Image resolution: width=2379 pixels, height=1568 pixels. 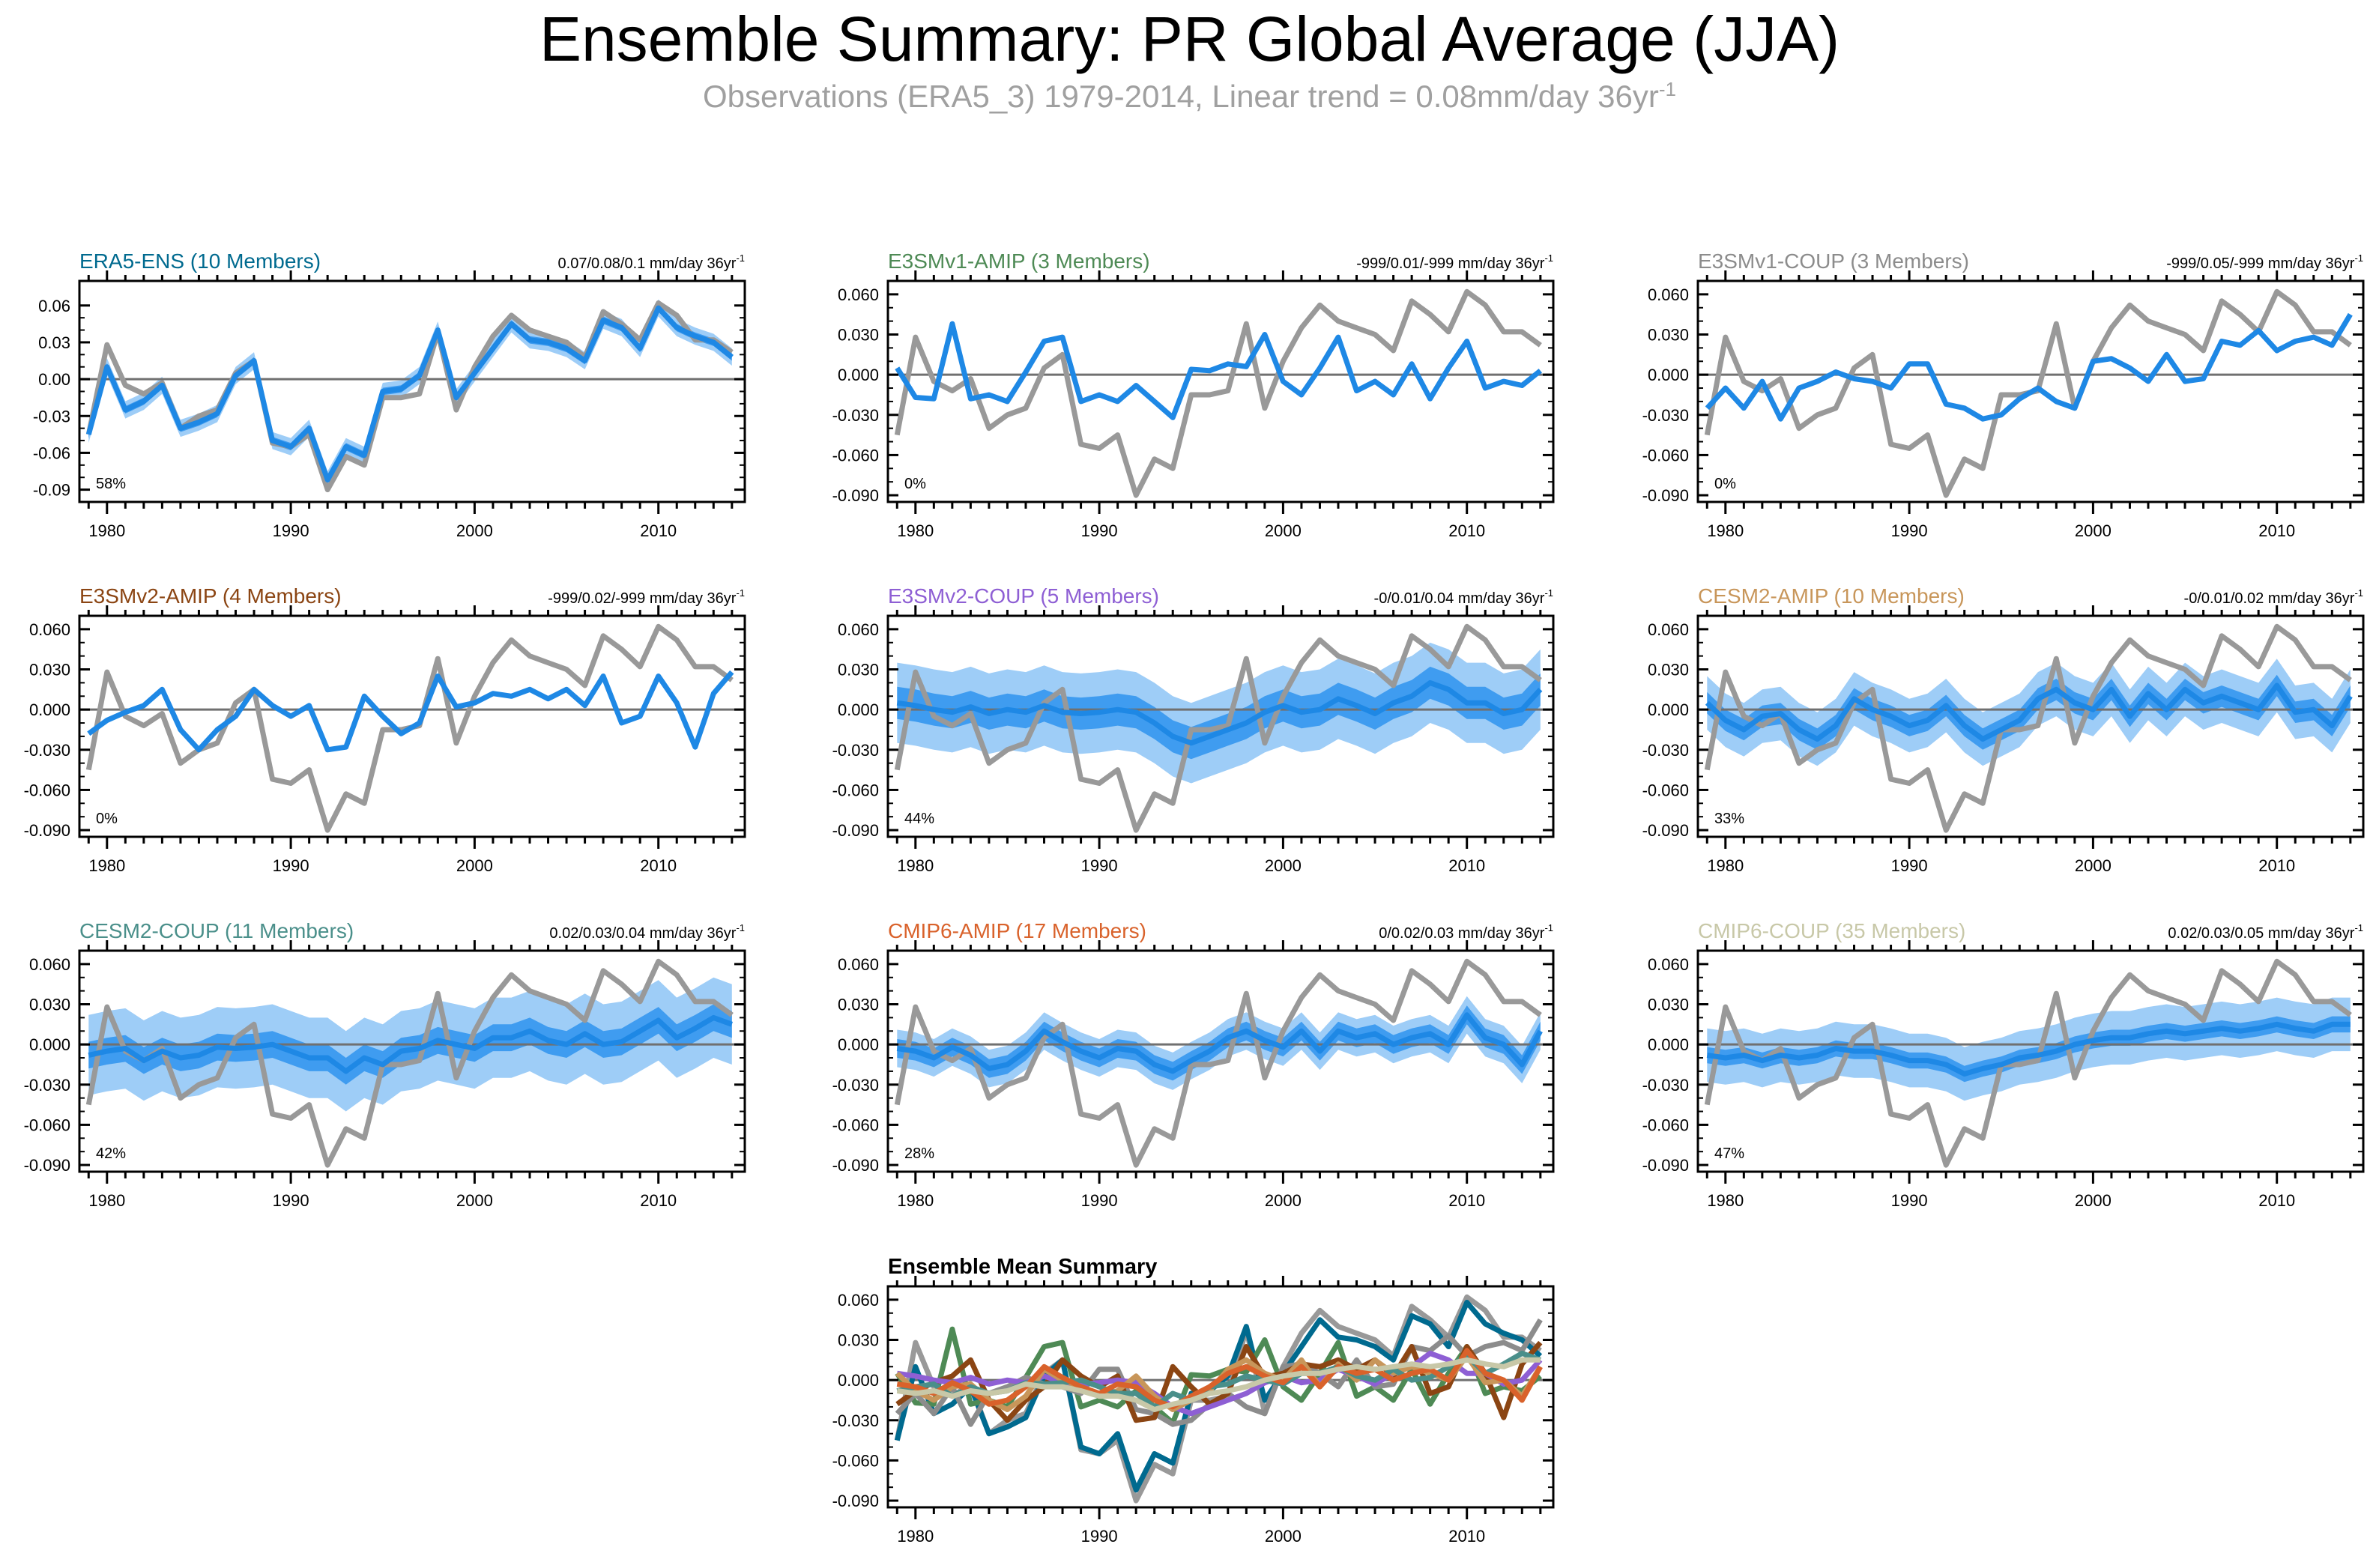 I want to click on panel-trend-label: -999/0.01/-999 mm/day 36yr-1, so click(x=1454, y=262).